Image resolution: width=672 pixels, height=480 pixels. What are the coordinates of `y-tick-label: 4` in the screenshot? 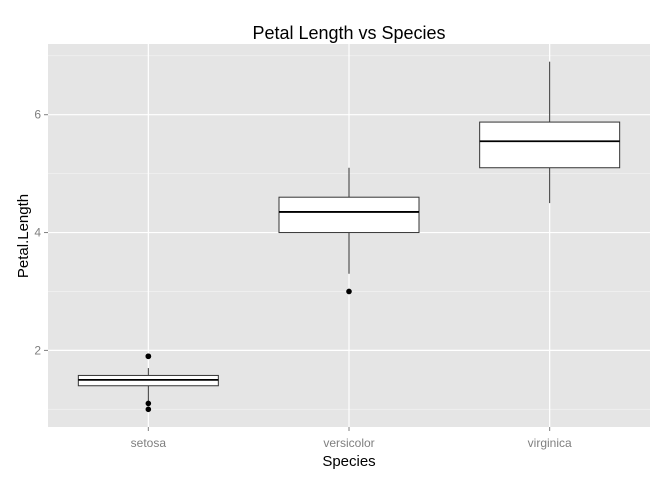 It's located at (37, 233).